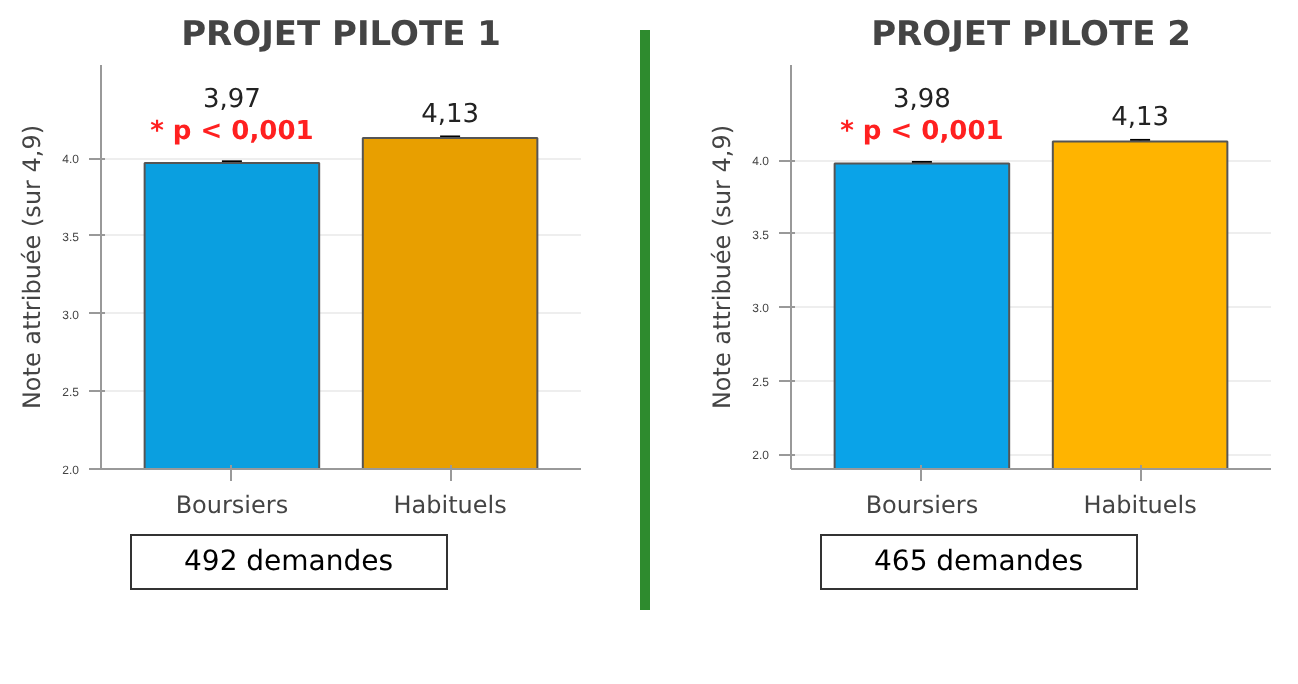 The height and width of the screenshot is (684, 1298). I want to click on text: 492 demandes, so click(289, 562).